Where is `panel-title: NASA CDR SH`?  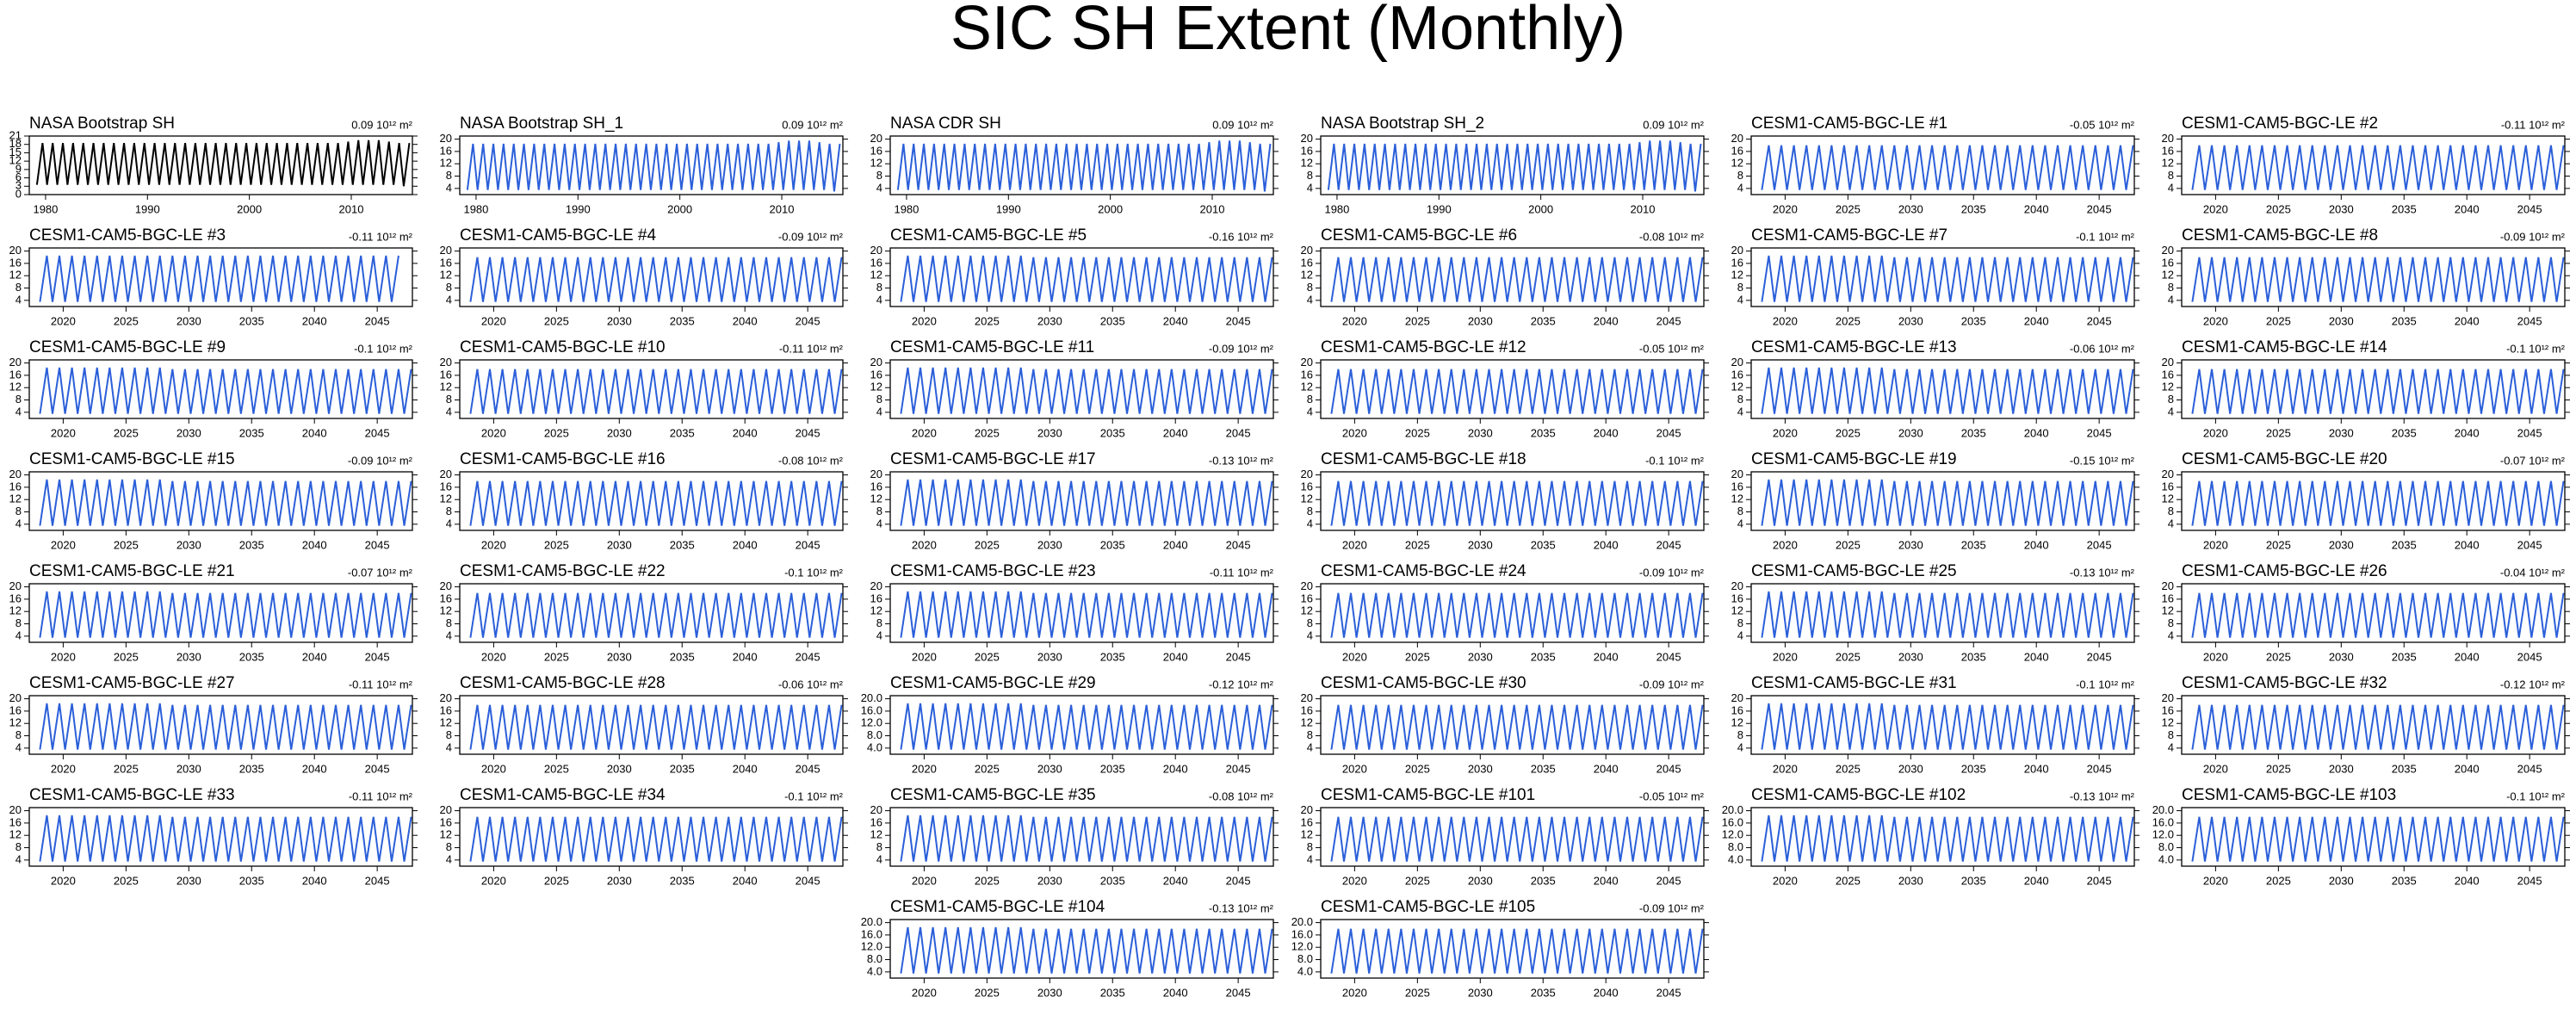
panel-title: NASA CDR SH is located at coordinates (945, 124).